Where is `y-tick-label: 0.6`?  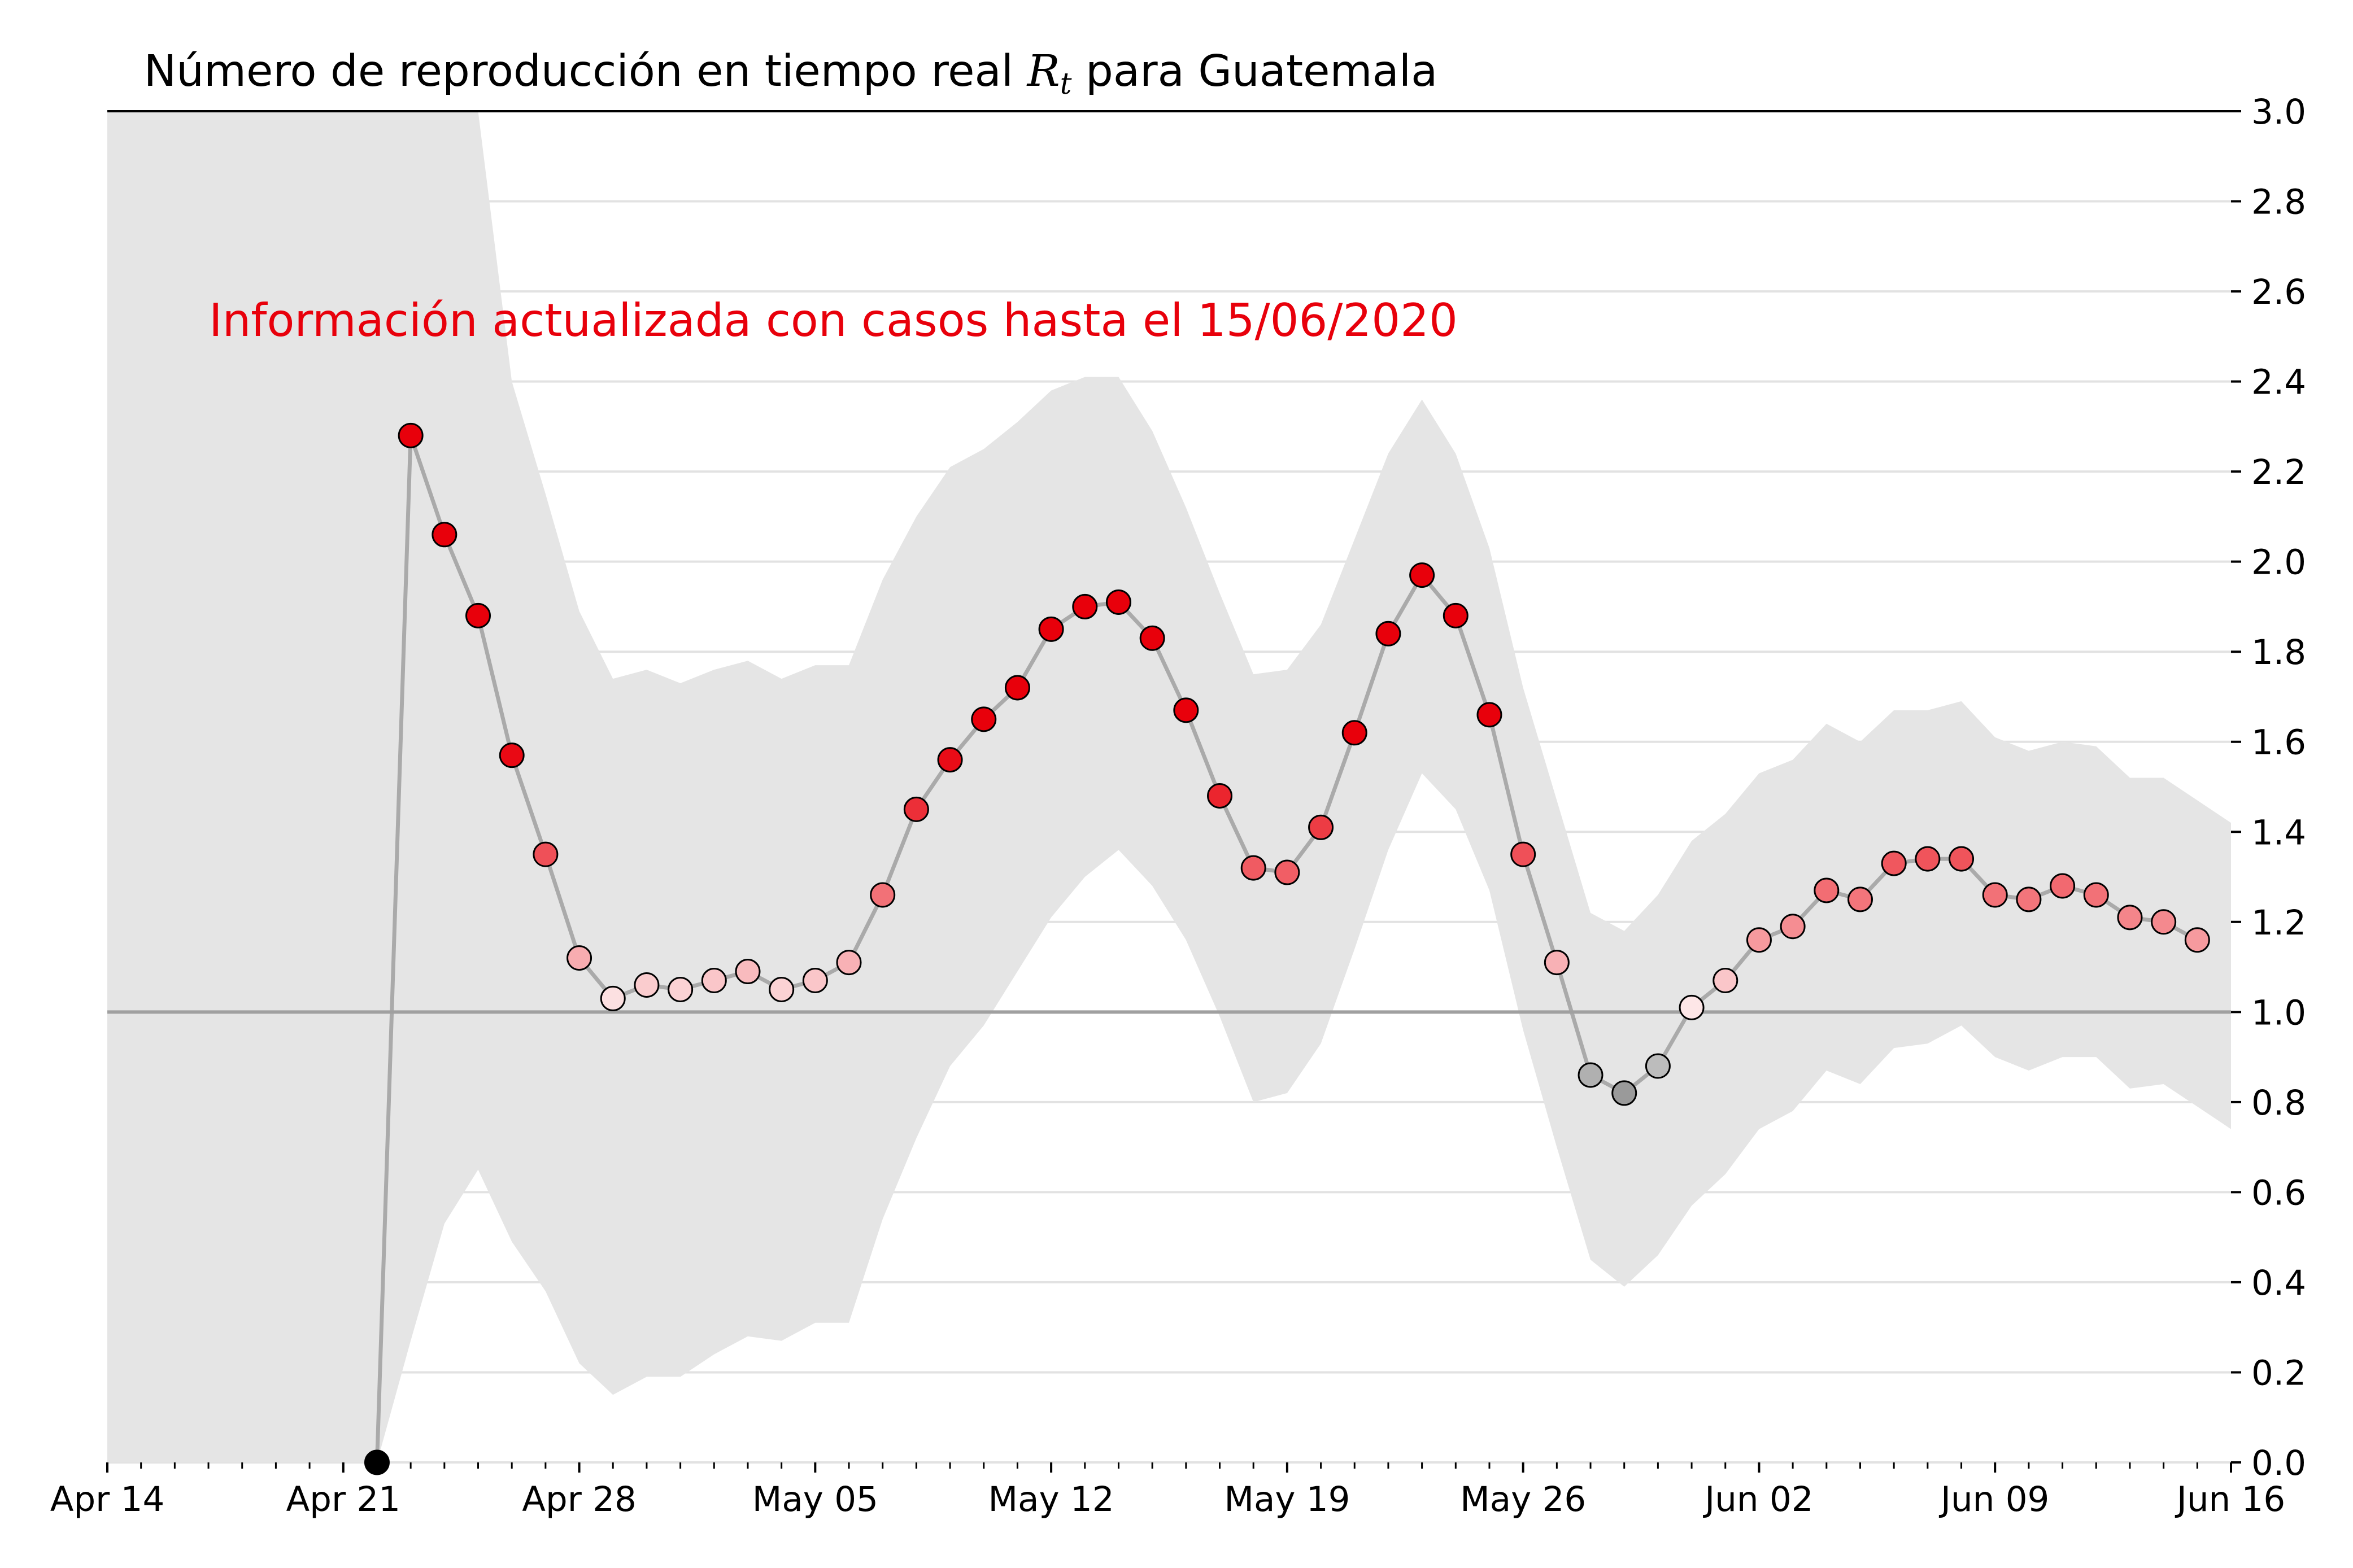
y-tick-label: 0.6 is located at coordinates (2278, 1193).